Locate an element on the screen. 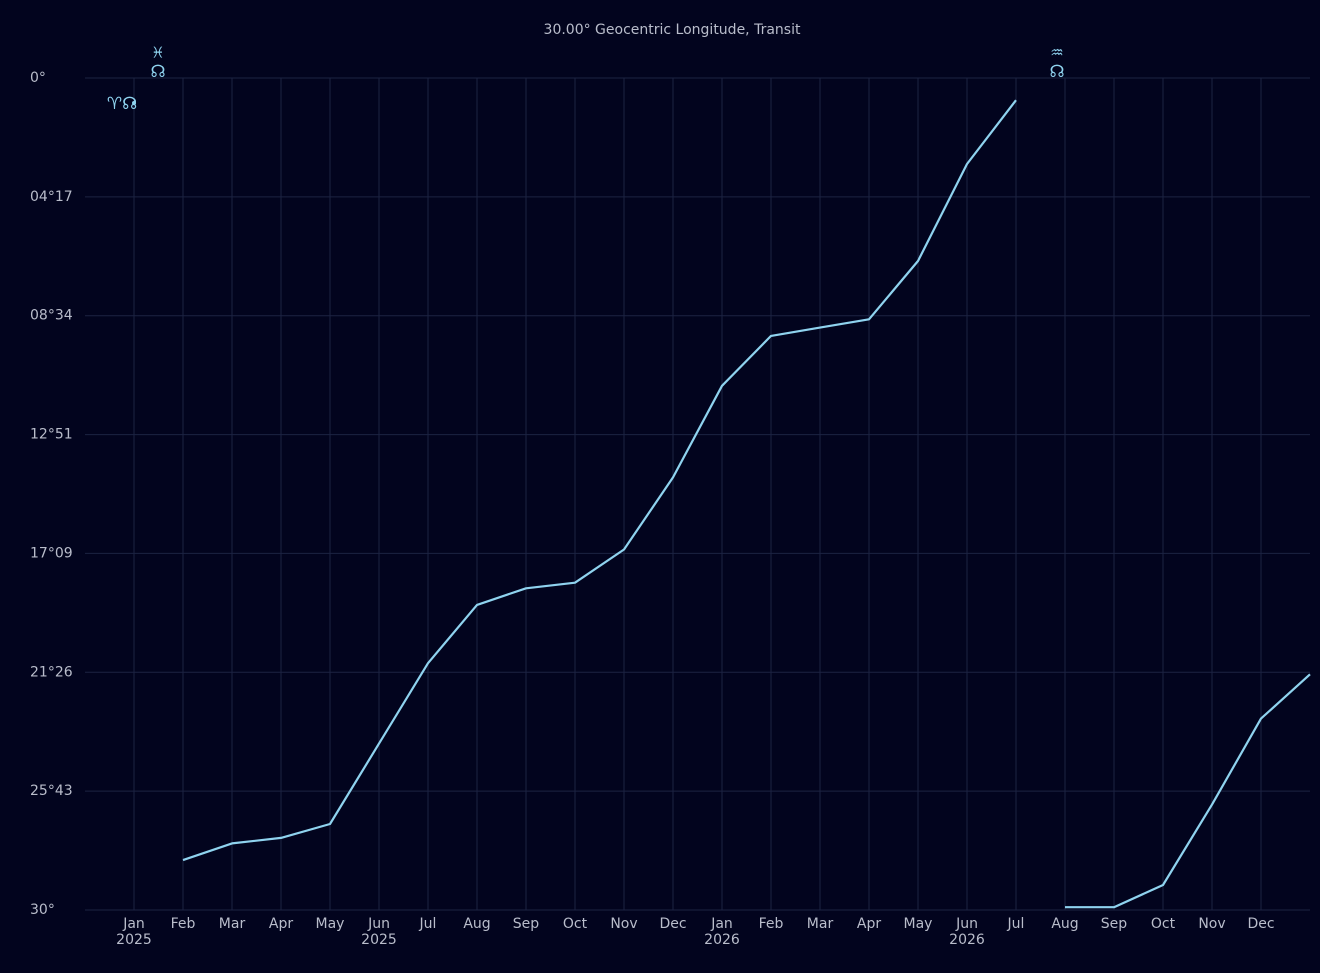  y-tick-label: 17°09 is located at coordinates (51, 553).